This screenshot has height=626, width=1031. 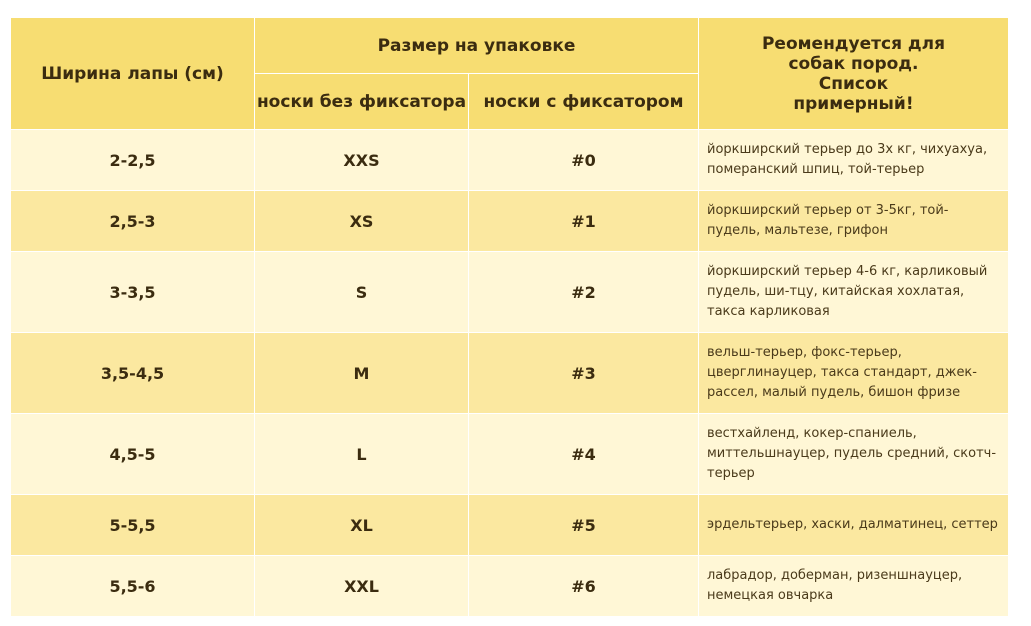 What do you see at coordinates (132, 373) in the screenshot?
I see `paw-cell: 3,5-4,5` at bounding box center [132, 373].